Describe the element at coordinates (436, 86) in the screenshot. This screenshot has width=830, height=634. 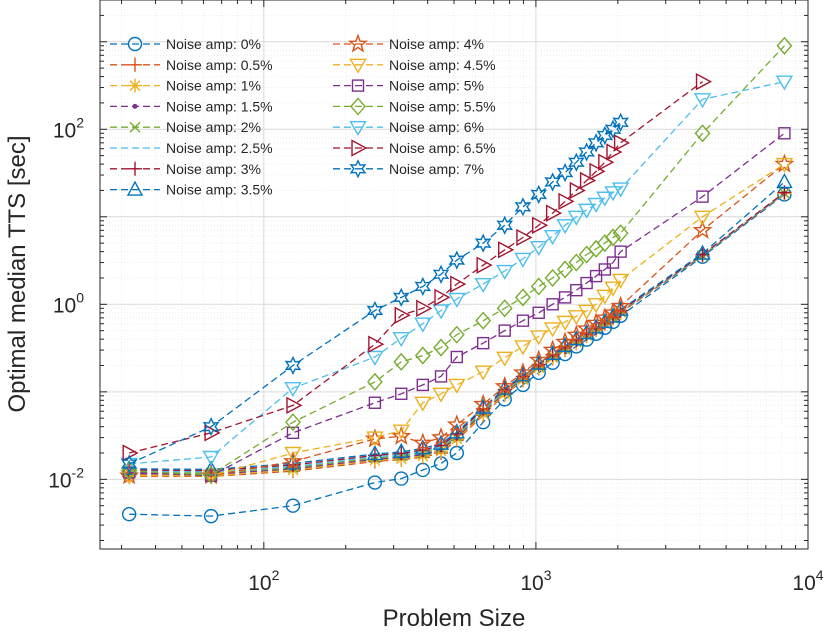
I see `legend-label: Noise amp: 5%` at that location.